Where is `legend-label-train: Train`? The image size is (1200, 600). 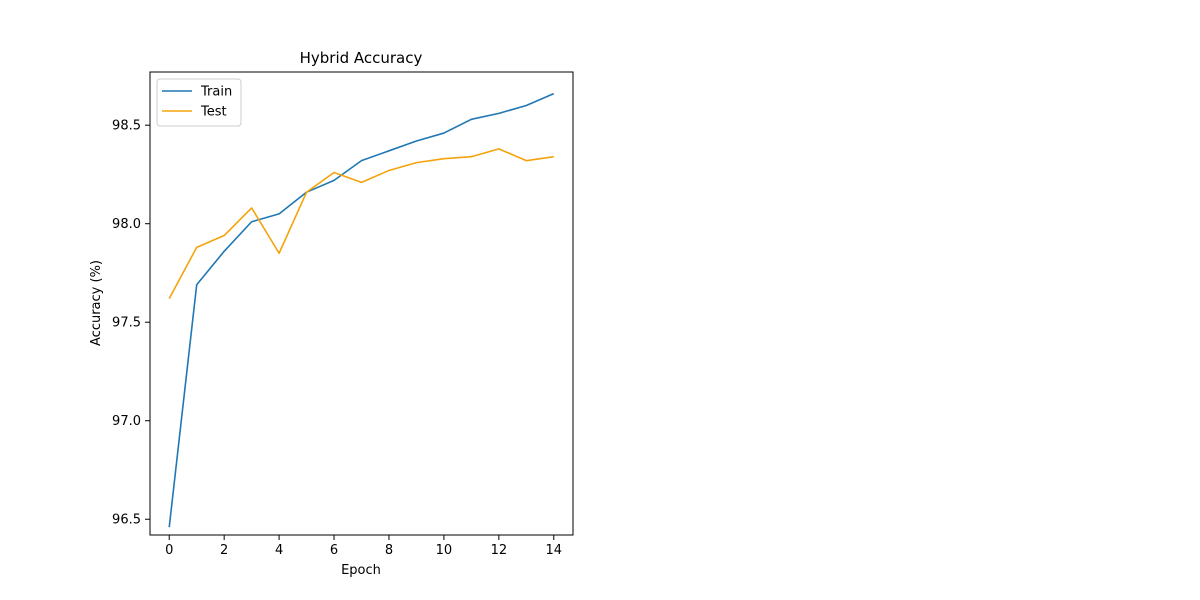
legend-label-train: Train is located at coordinates (216, 92).